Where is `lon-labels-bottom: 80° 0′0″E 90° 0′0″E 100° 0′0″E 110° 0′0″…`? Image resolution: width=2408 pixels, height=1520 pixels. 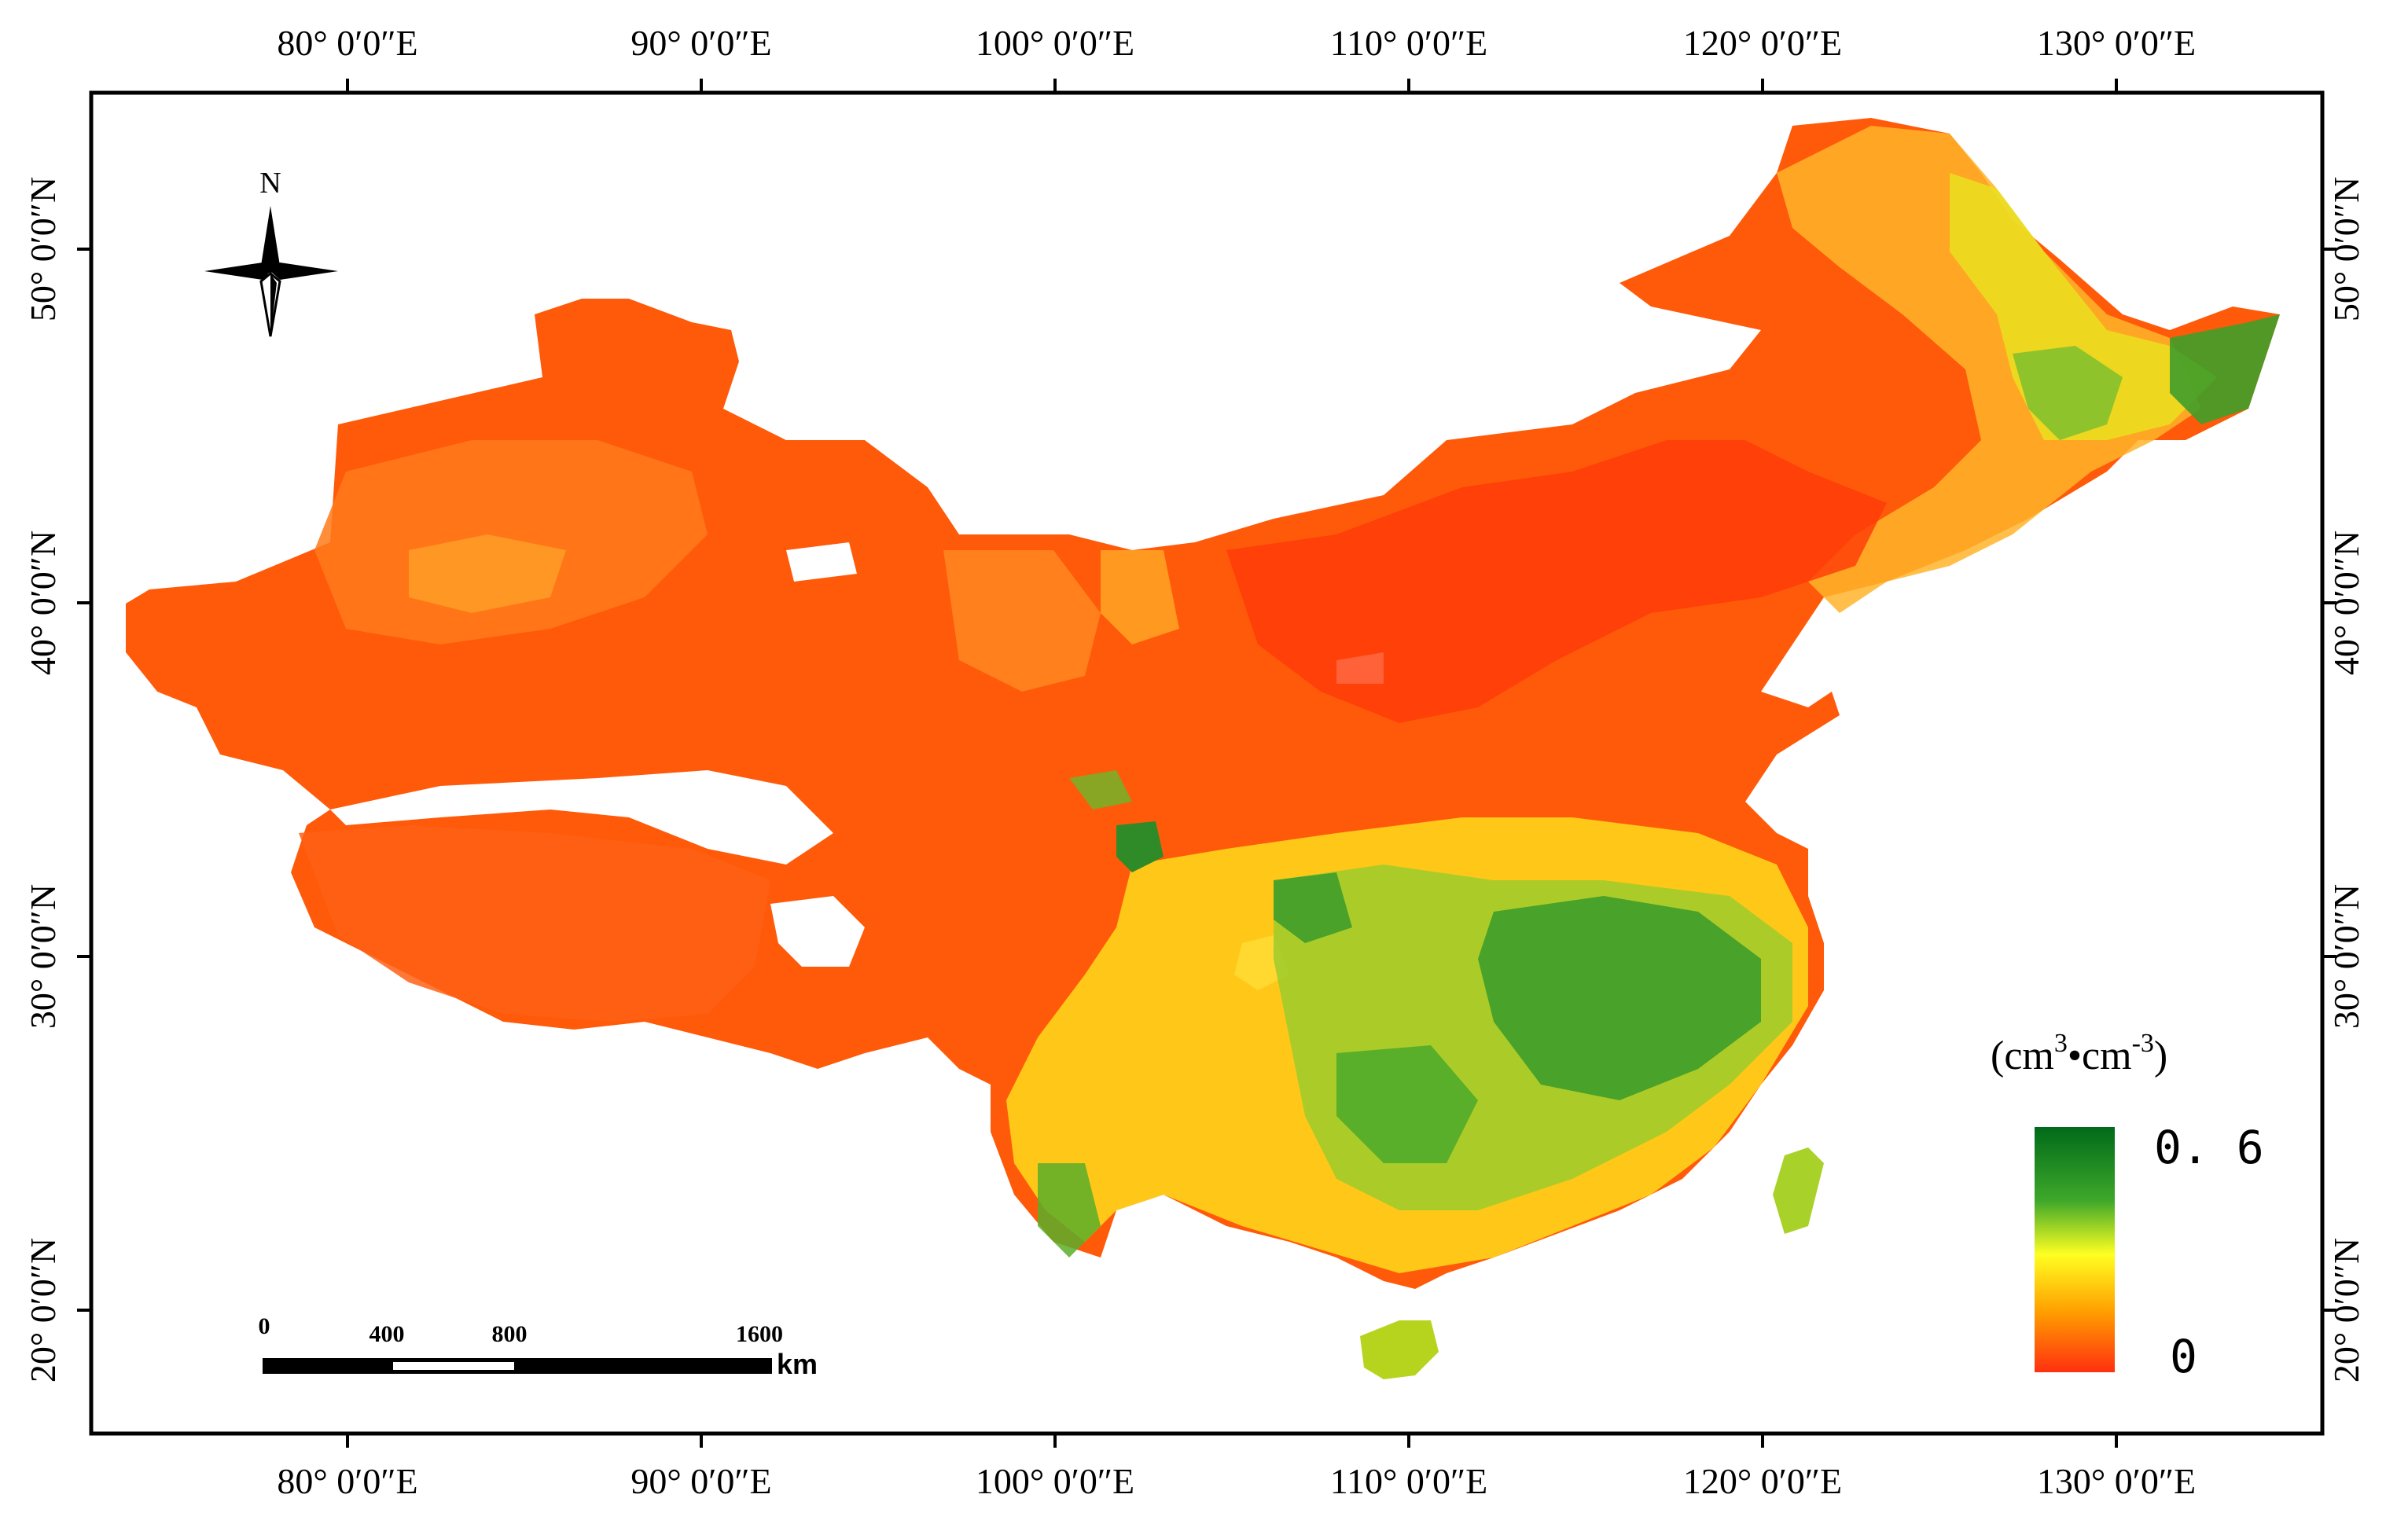 lon-labels-bottom: 80° 0′0″E 90° 0′0″E 100° 0′0″E 110° 0′0″… is located at coordinates (1237, 1481).